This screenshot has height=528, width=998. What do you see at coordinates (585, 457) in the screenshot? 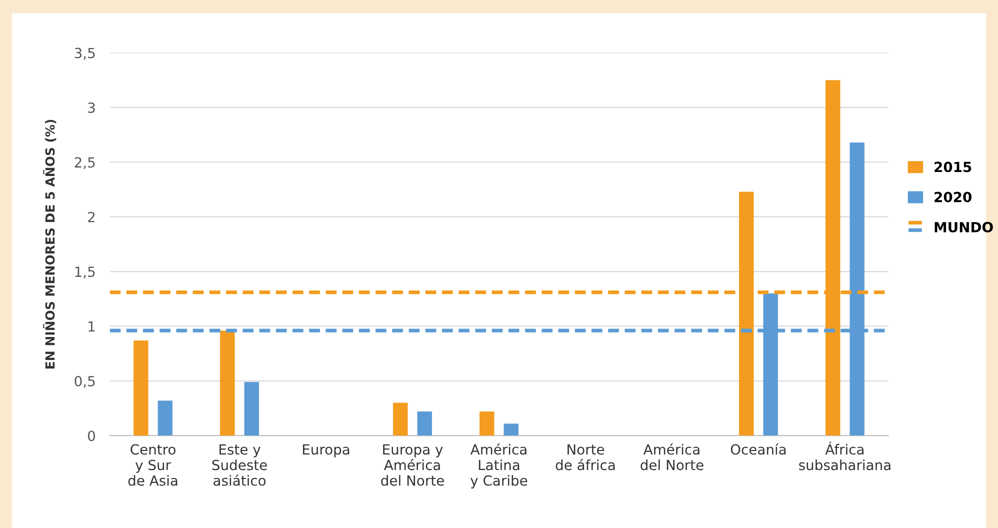
I see `x-tick-label: Norte de áfrica` at bounding box center [585, 457].